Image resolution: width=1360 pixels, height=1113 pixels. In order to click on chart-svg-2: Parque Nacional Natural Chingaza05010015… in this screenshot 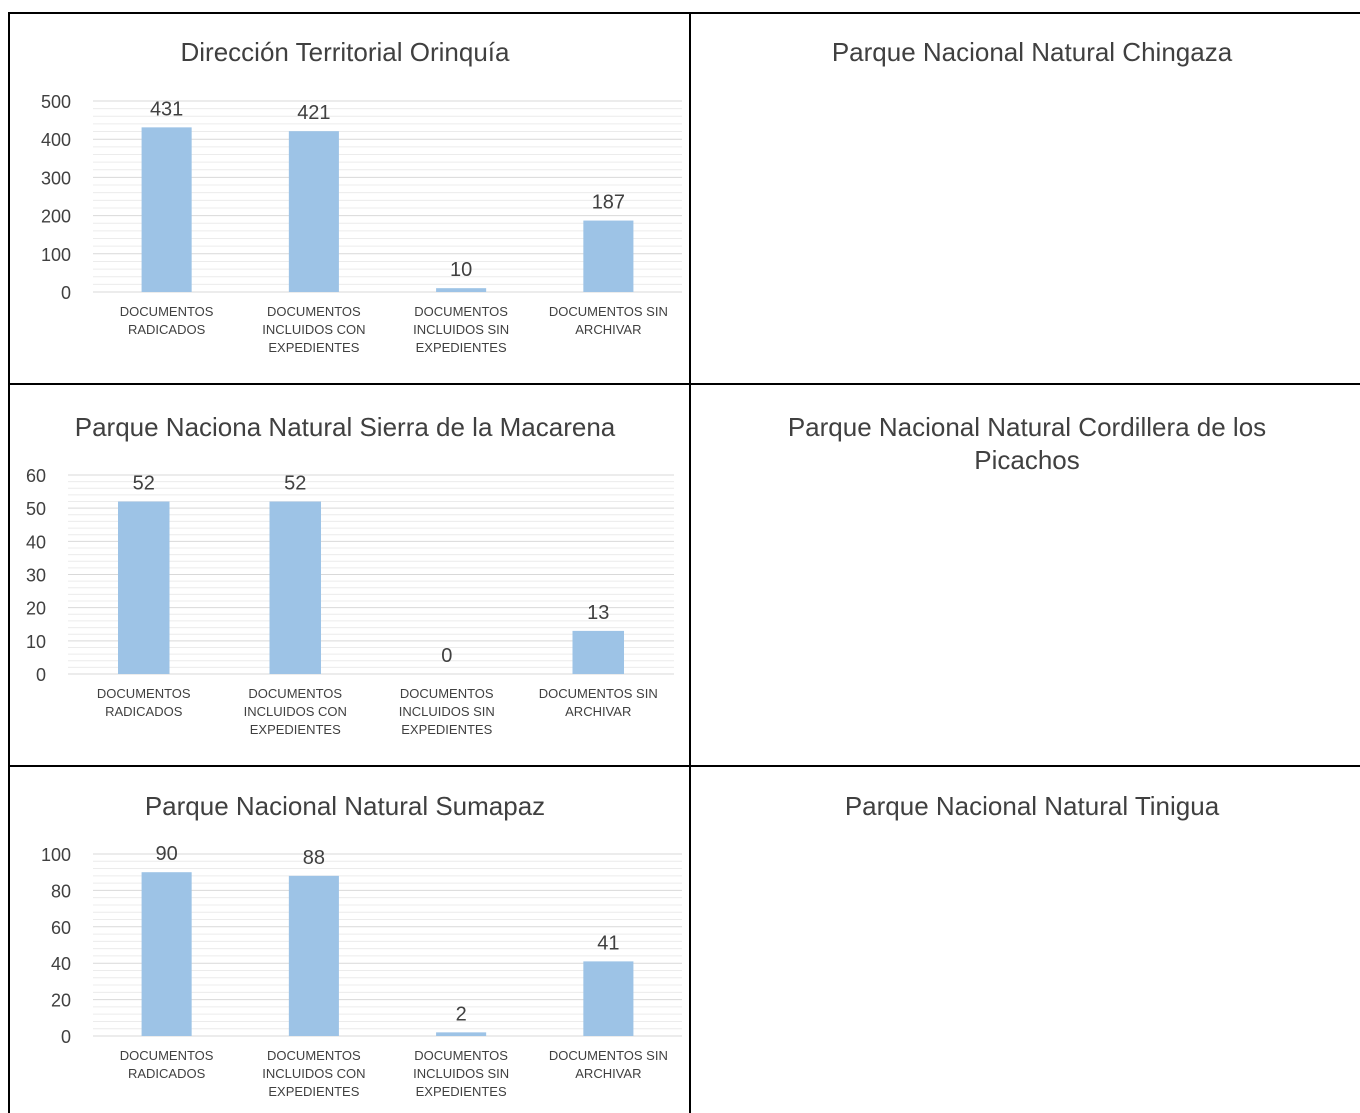, I will do `click(1032, 52)`.